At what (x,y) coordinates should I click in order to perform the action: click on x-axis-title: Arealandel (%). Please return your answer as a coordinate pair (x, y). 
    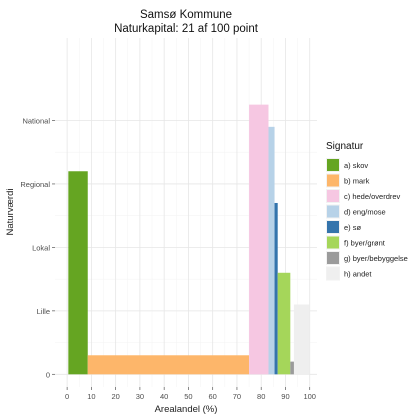
    Looking at the image, I should click on (186, 409).